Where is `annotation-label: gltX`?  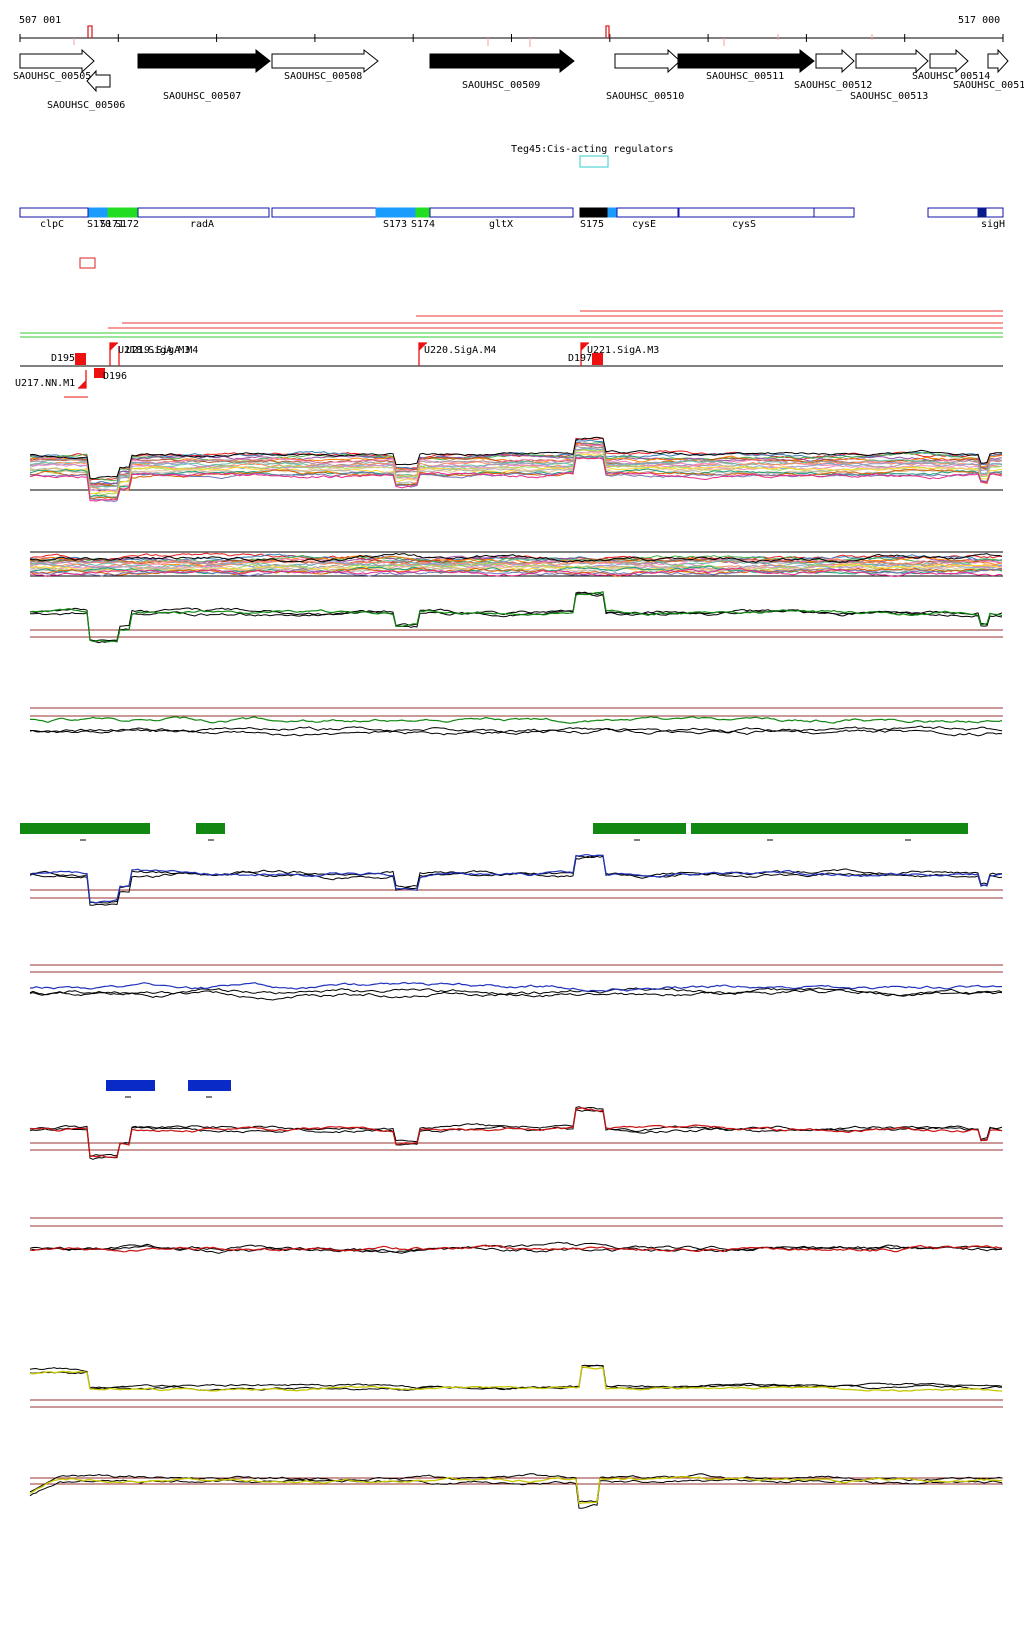 annotation-label: gltX is located at coordinates (501, 224).